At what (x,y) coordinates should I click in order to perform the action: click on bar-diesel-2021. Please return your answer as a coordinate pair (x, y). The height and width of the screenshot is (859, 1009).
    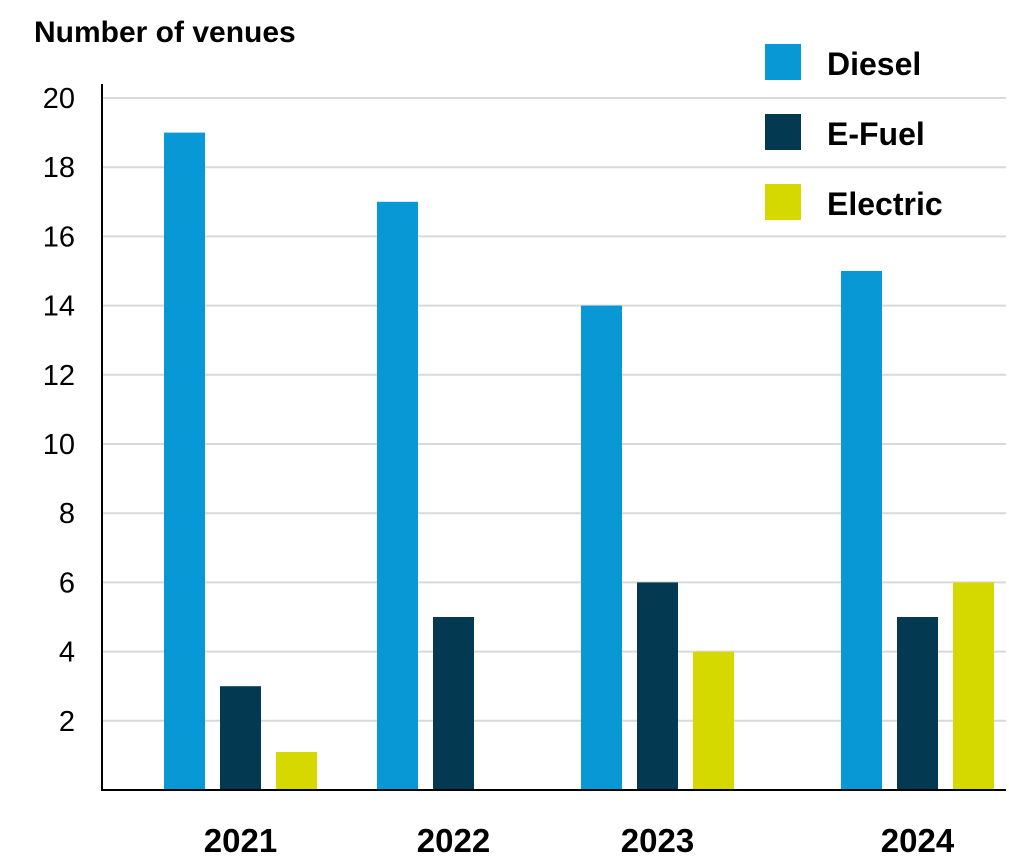
    Looking at the image, I should click on (184, 461).